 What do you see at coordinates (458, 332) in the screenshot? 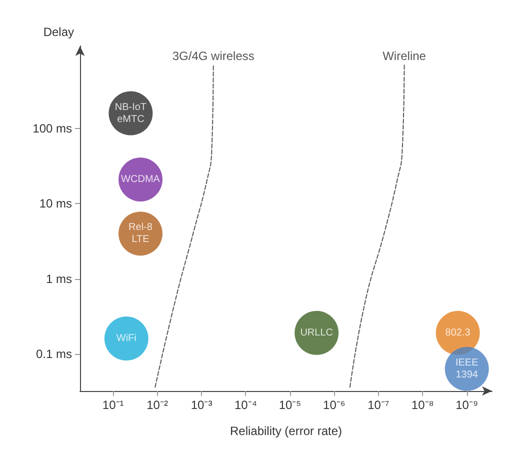
I see `series-label: 802.3` at bounding box center [458, 332].